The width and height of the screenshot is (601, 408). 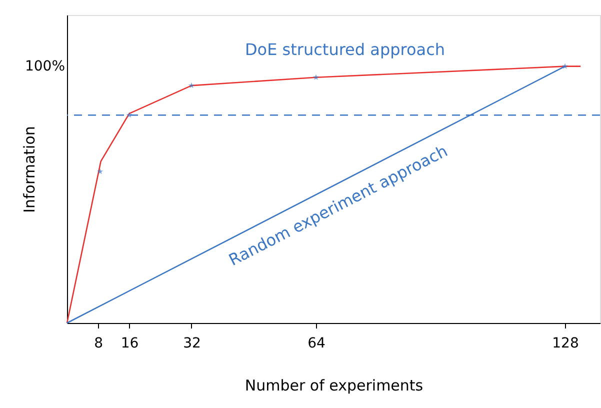 What do you see at coordinates (565, 344) in the screenshot?
I see `x-tick-label: 128` at bounding box center [565, 344].